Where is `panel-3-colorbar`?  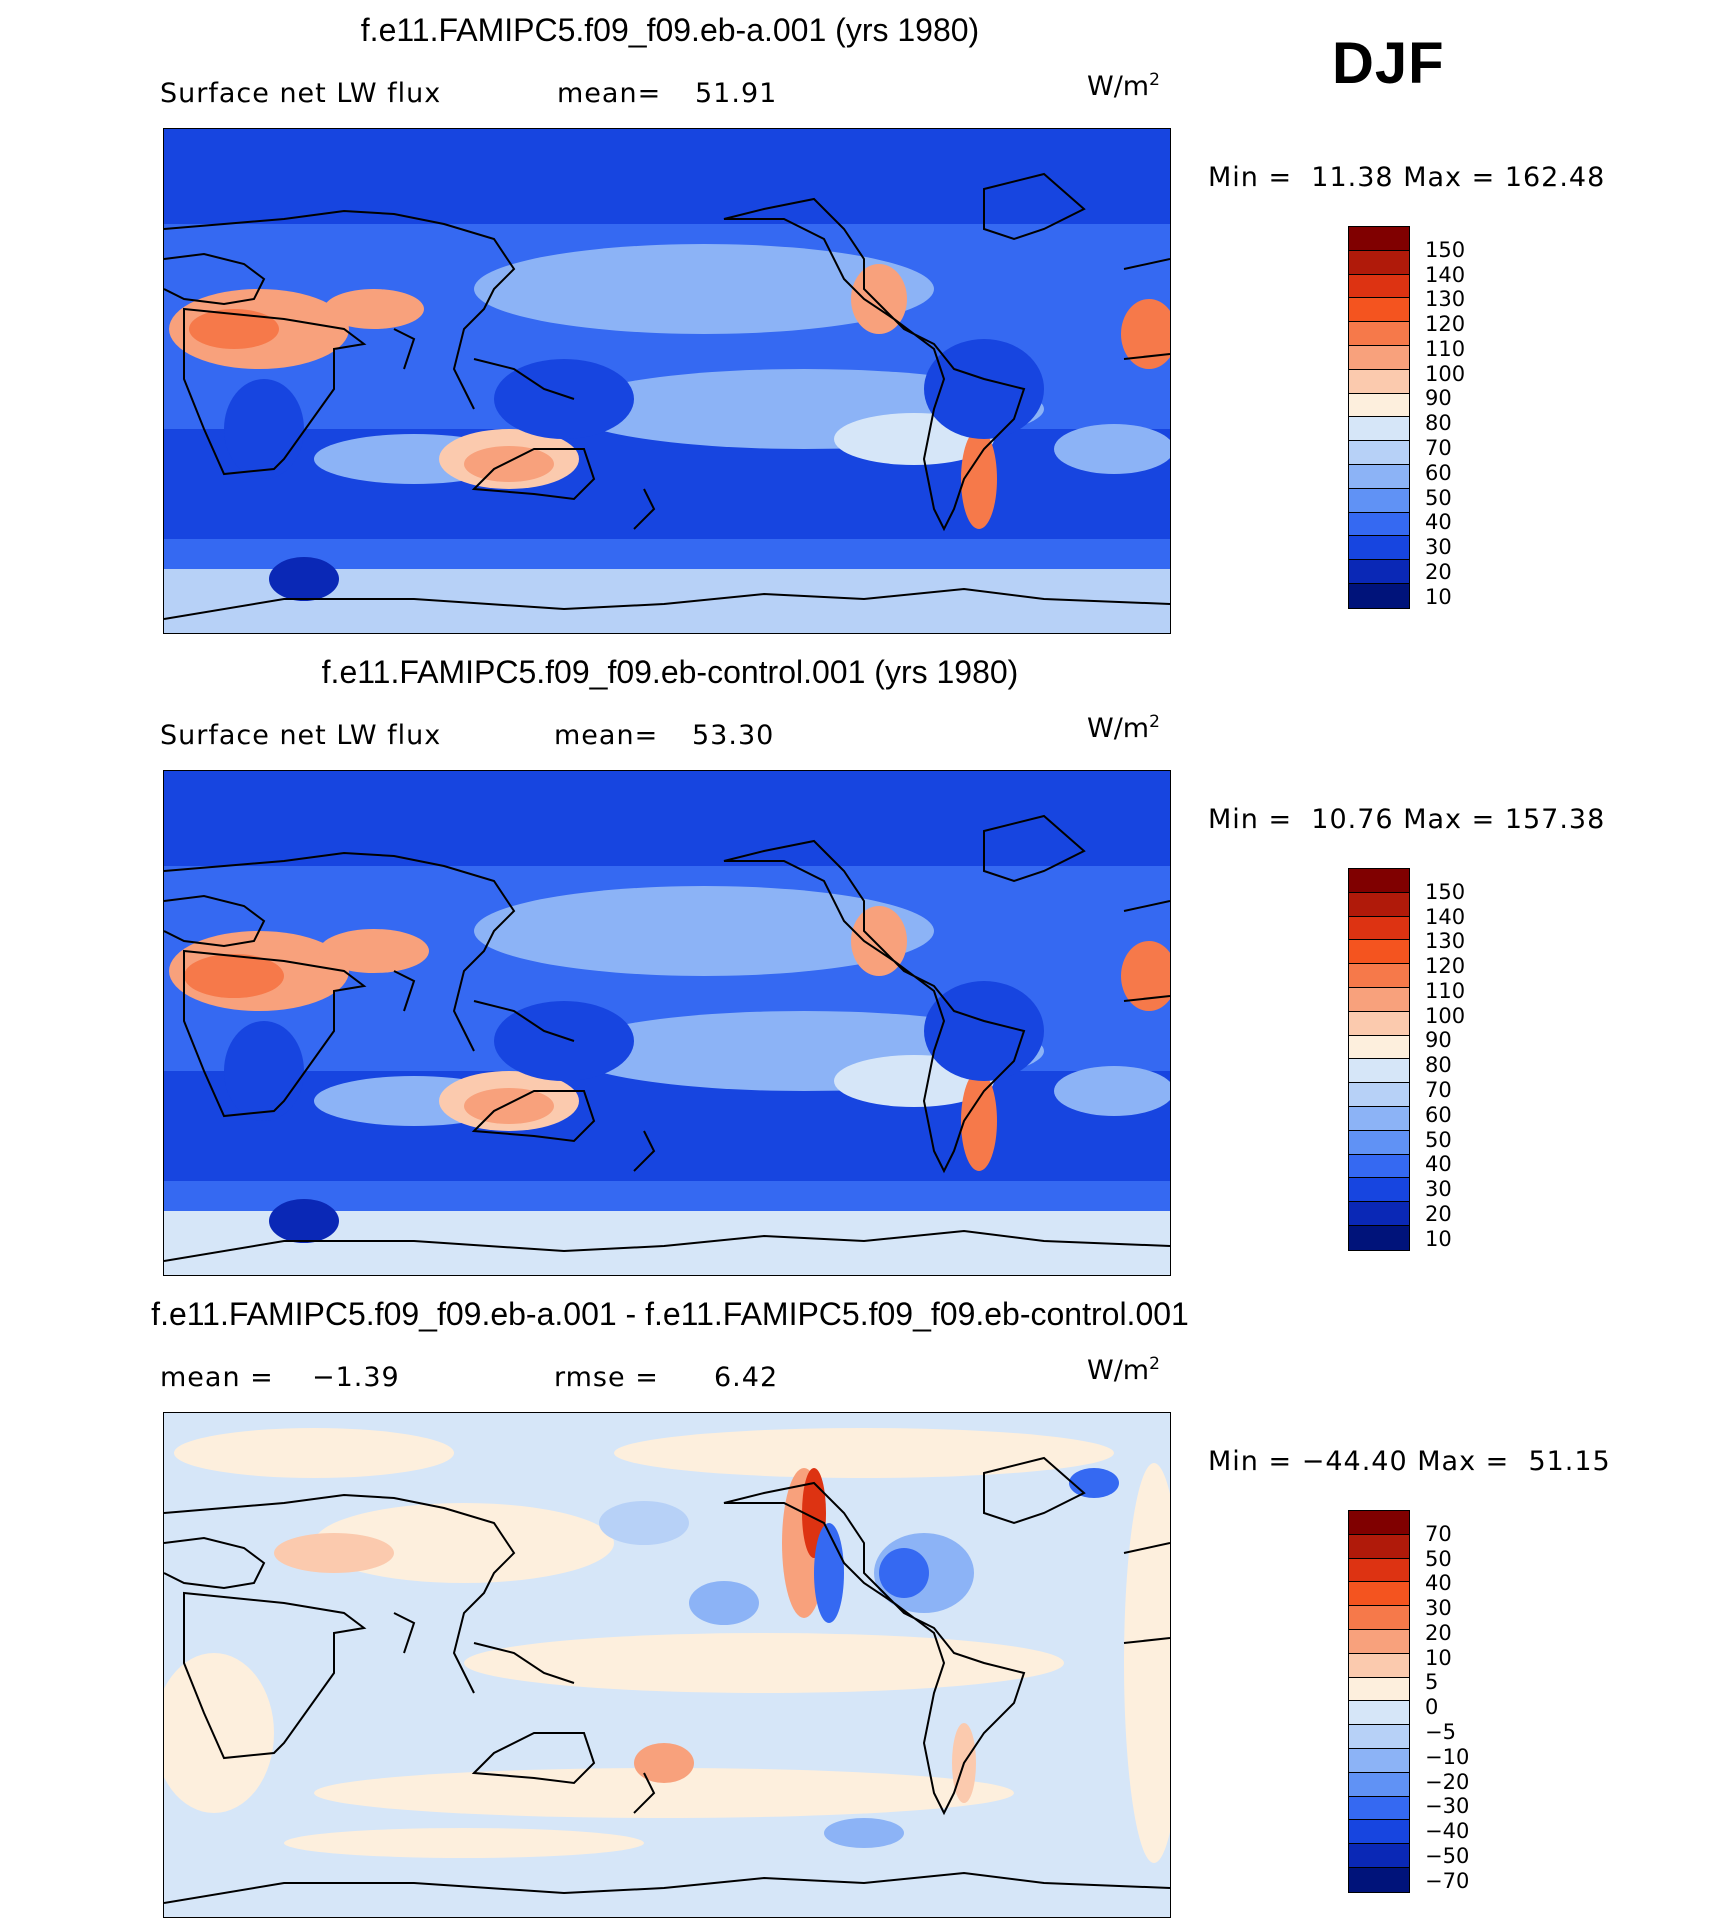
panel-3-colorbar is located at coordinates (1379, 1701).